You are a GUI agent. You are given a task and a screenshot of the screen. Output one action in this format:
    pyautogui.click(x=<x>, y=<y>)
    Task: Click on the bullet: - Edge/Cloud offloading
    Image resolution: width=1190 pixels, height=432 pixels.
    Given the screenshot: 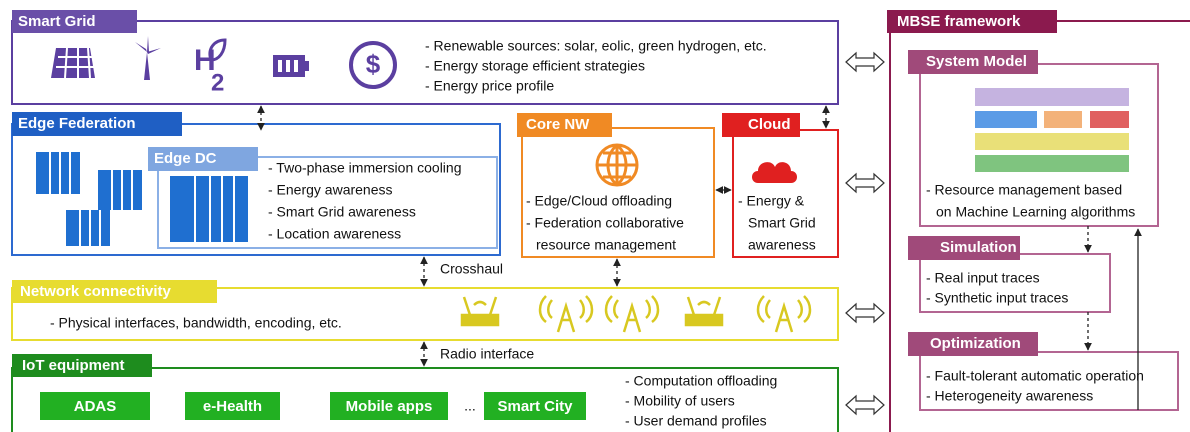 What is the action you would take?
    pyautogui.click(x=599, y=201)
    